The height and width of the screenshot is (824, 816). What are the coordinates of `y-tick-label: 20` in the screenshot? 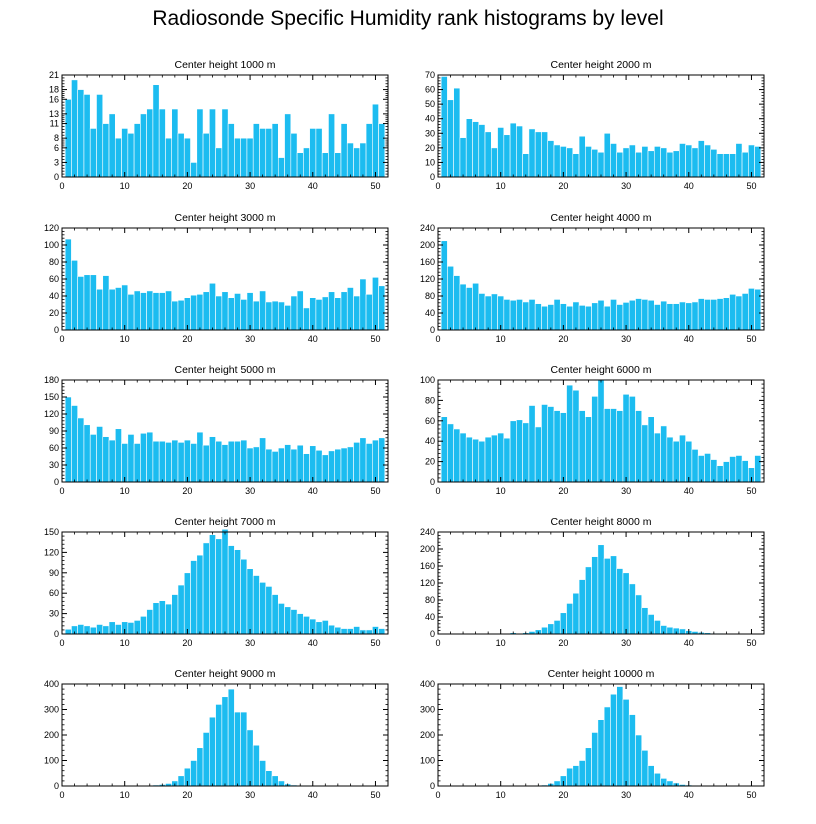 It's located at (430, 462).